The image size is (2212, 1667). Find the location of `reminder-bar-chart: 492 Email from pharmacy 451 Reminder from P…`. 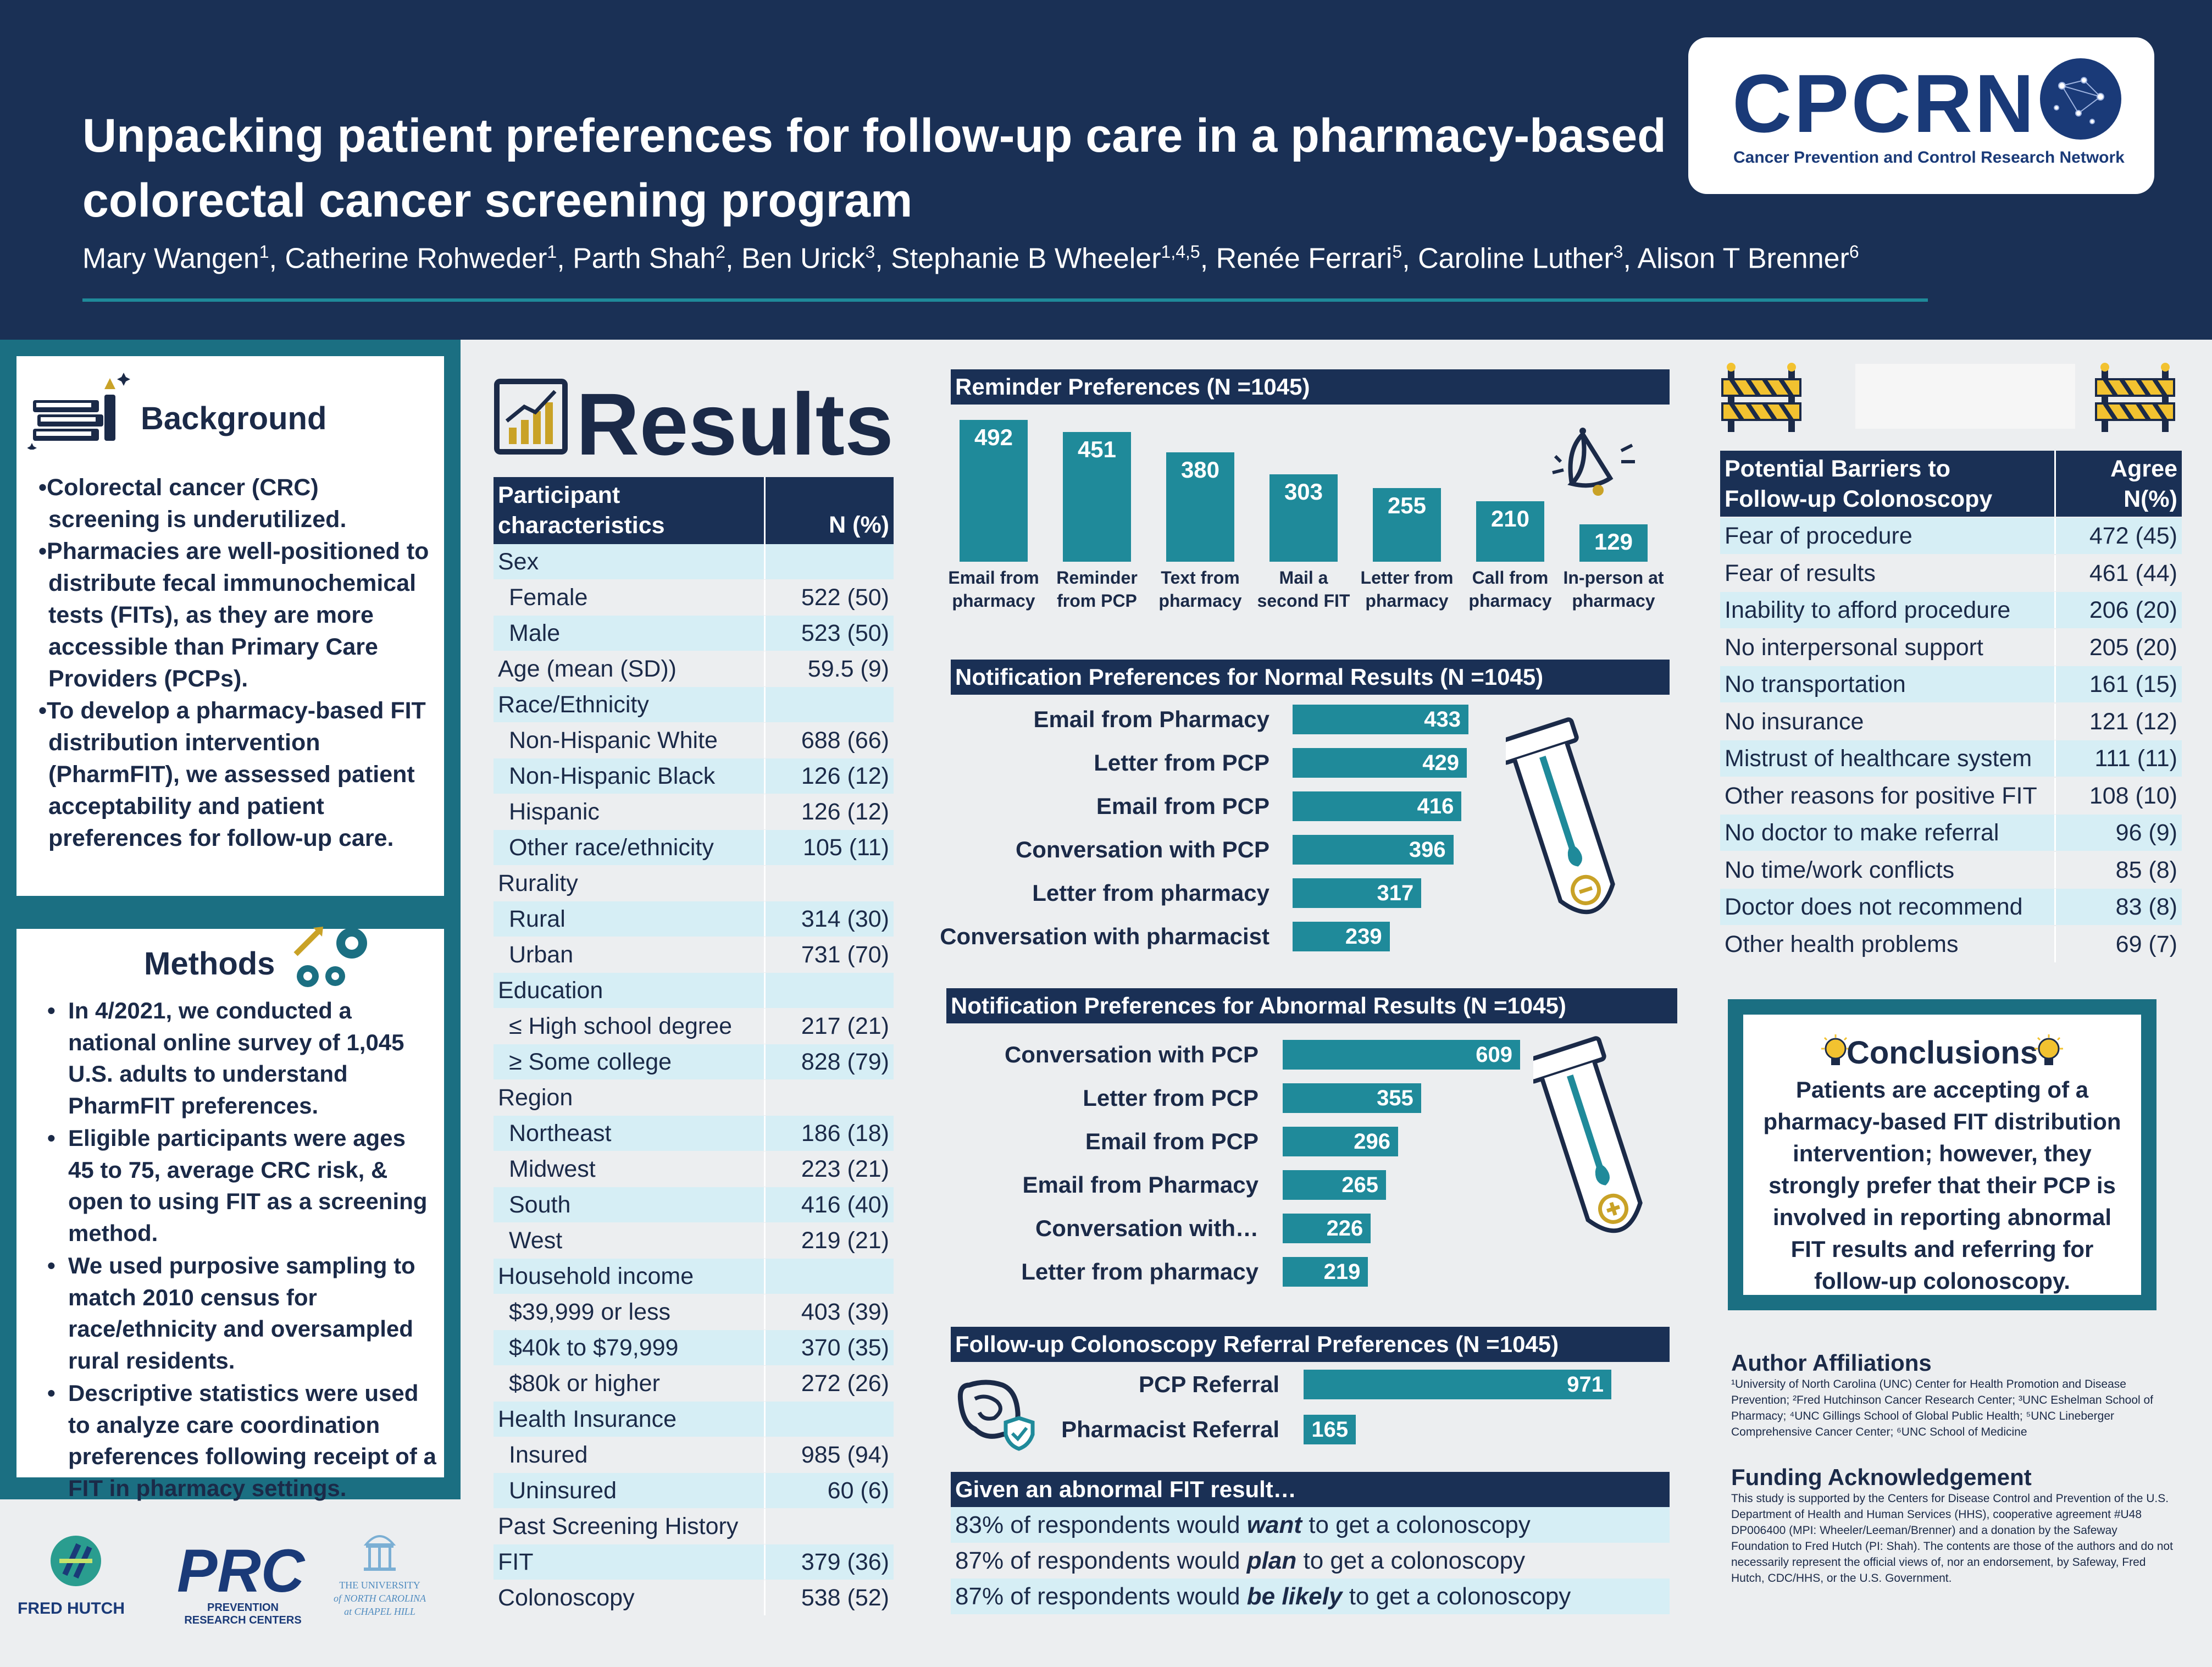

reminder-bar-chart: 492 Email from pharmacy 451 Reminder from P… is located at coordinates (1309, 517).